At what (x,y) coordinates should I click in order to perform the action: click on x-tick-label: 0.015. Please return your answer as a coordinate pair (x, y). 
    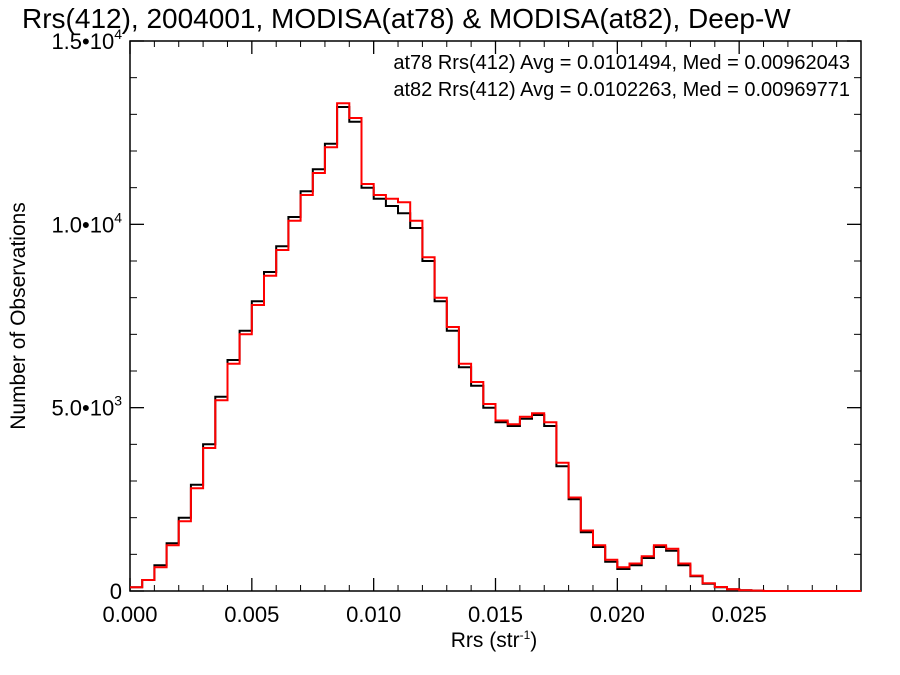
    Looking at the image, I should click on (495, 614).